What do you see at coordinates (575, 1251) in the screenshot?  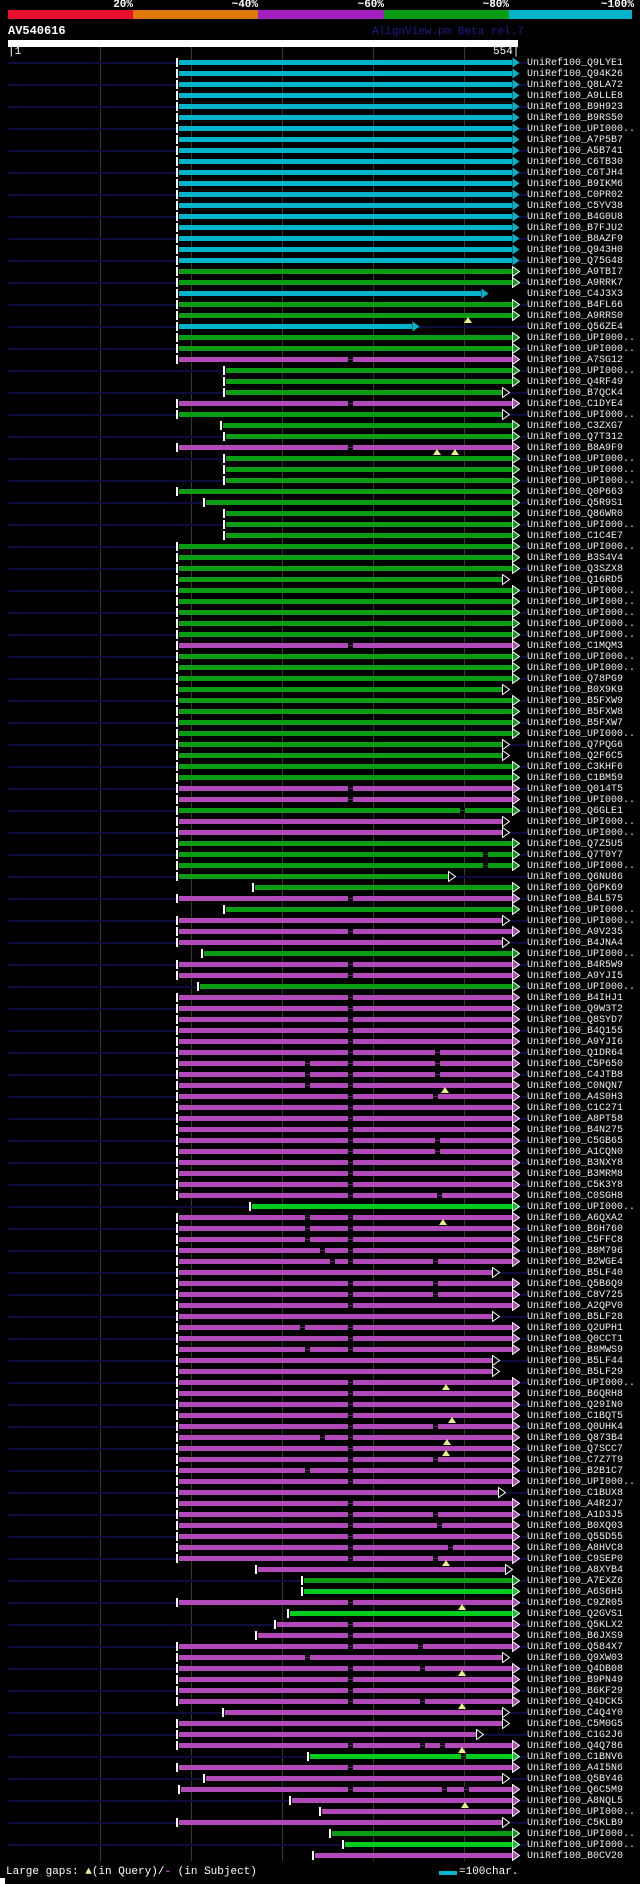 I see `hit-label: UniRef100_B8M796` at bounding box center [575, 1251].